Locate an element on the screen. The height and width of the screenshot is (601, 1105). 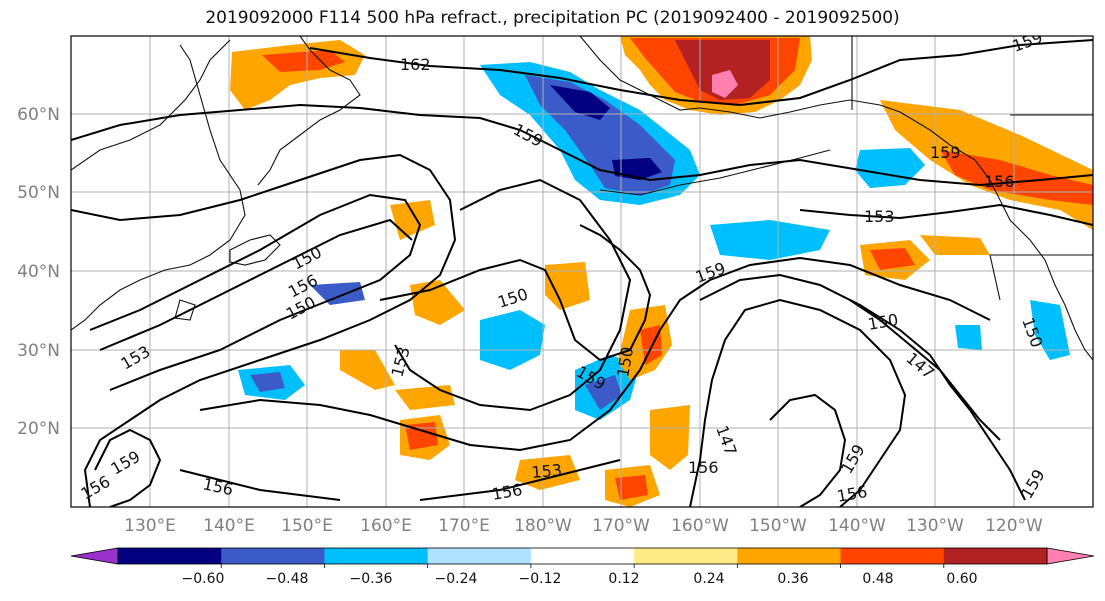
lon-label: 150°W is located at coordinates (778, 526).